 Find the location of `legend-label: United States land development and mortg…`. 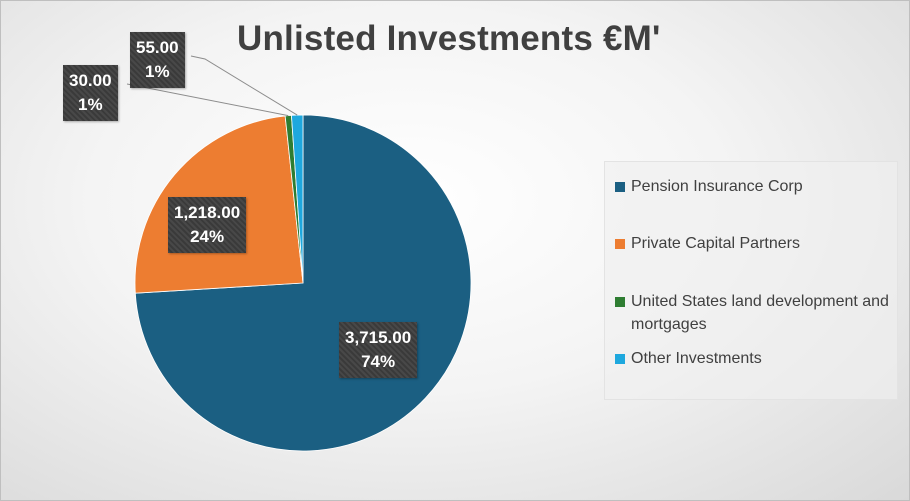

legend-label: United States land development and mortg… is located at coordinates (760, 313).